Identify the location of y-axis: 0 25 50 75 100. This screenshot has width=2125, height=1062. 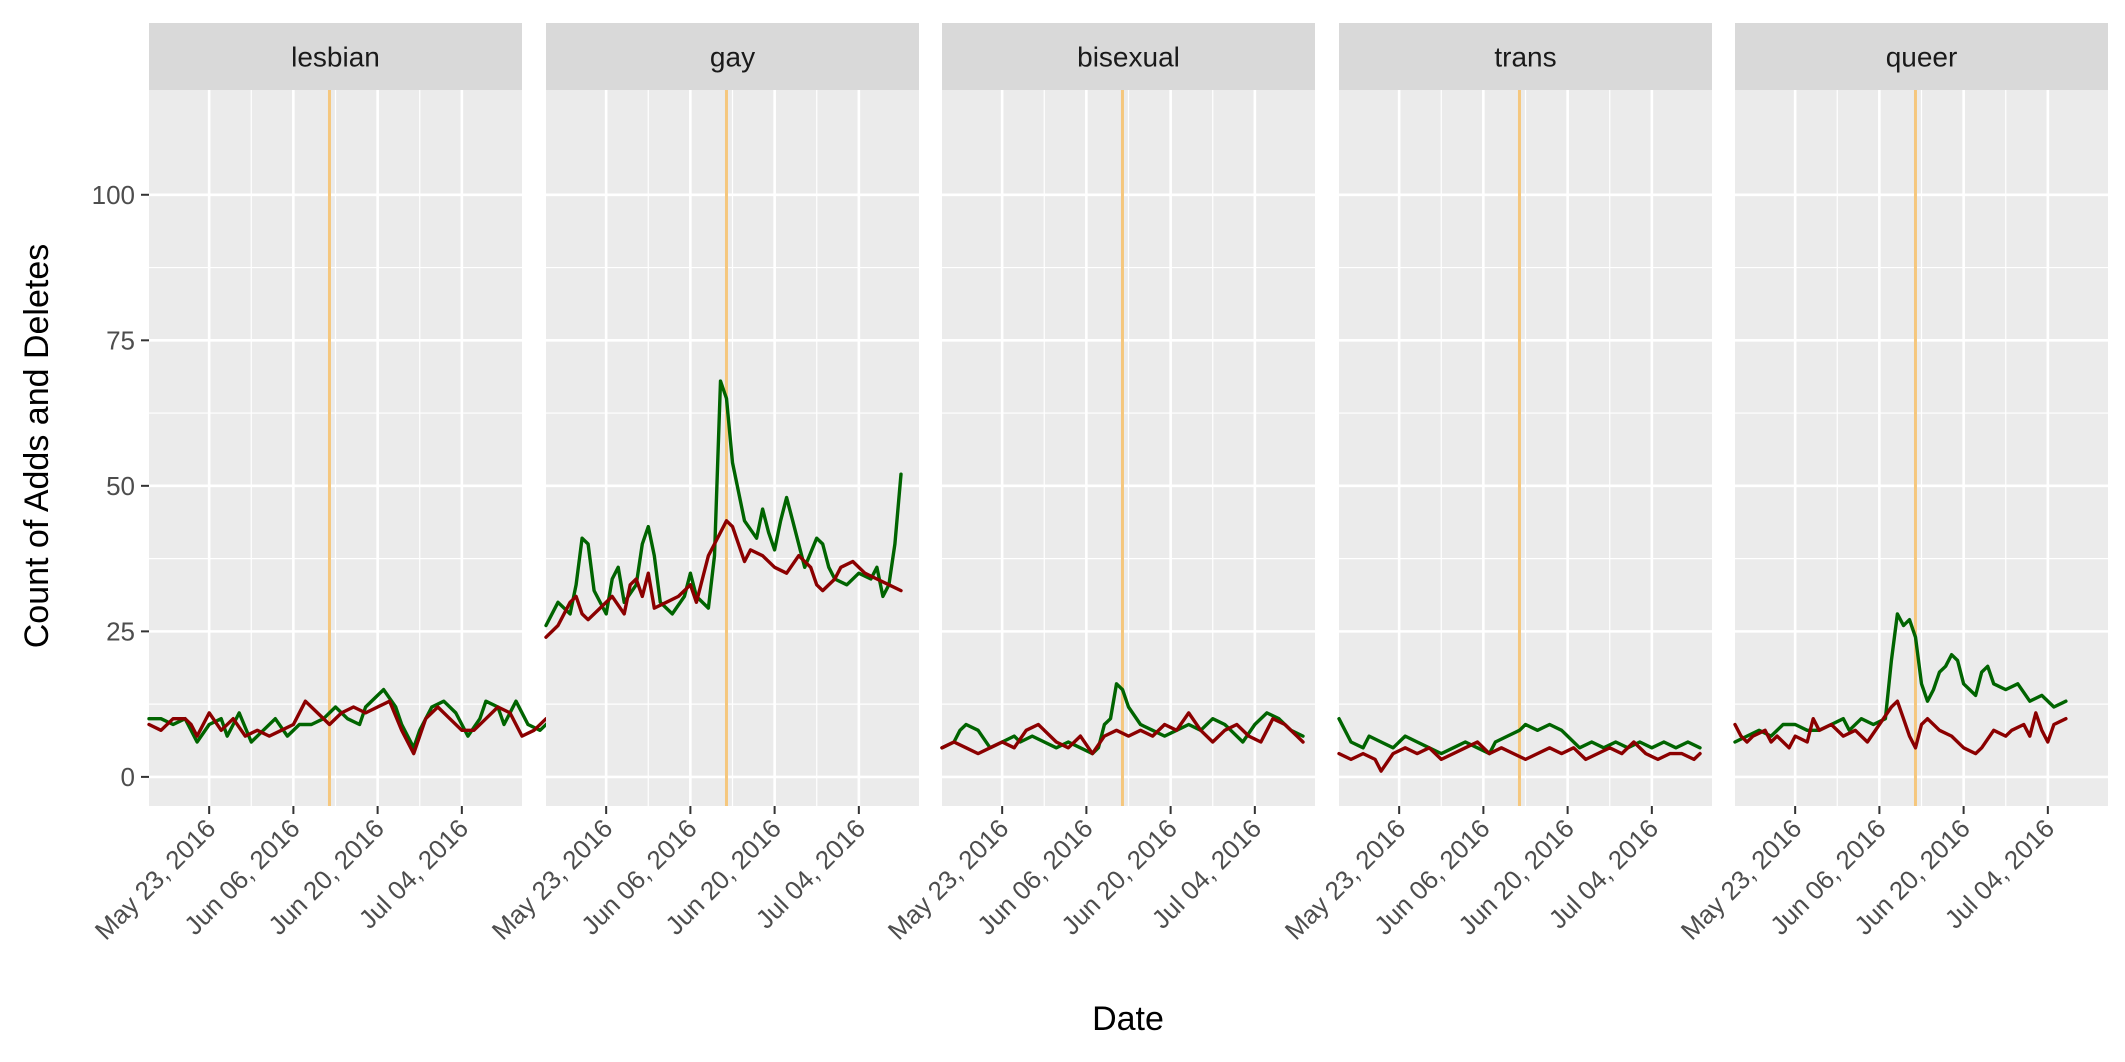
(120, 486).